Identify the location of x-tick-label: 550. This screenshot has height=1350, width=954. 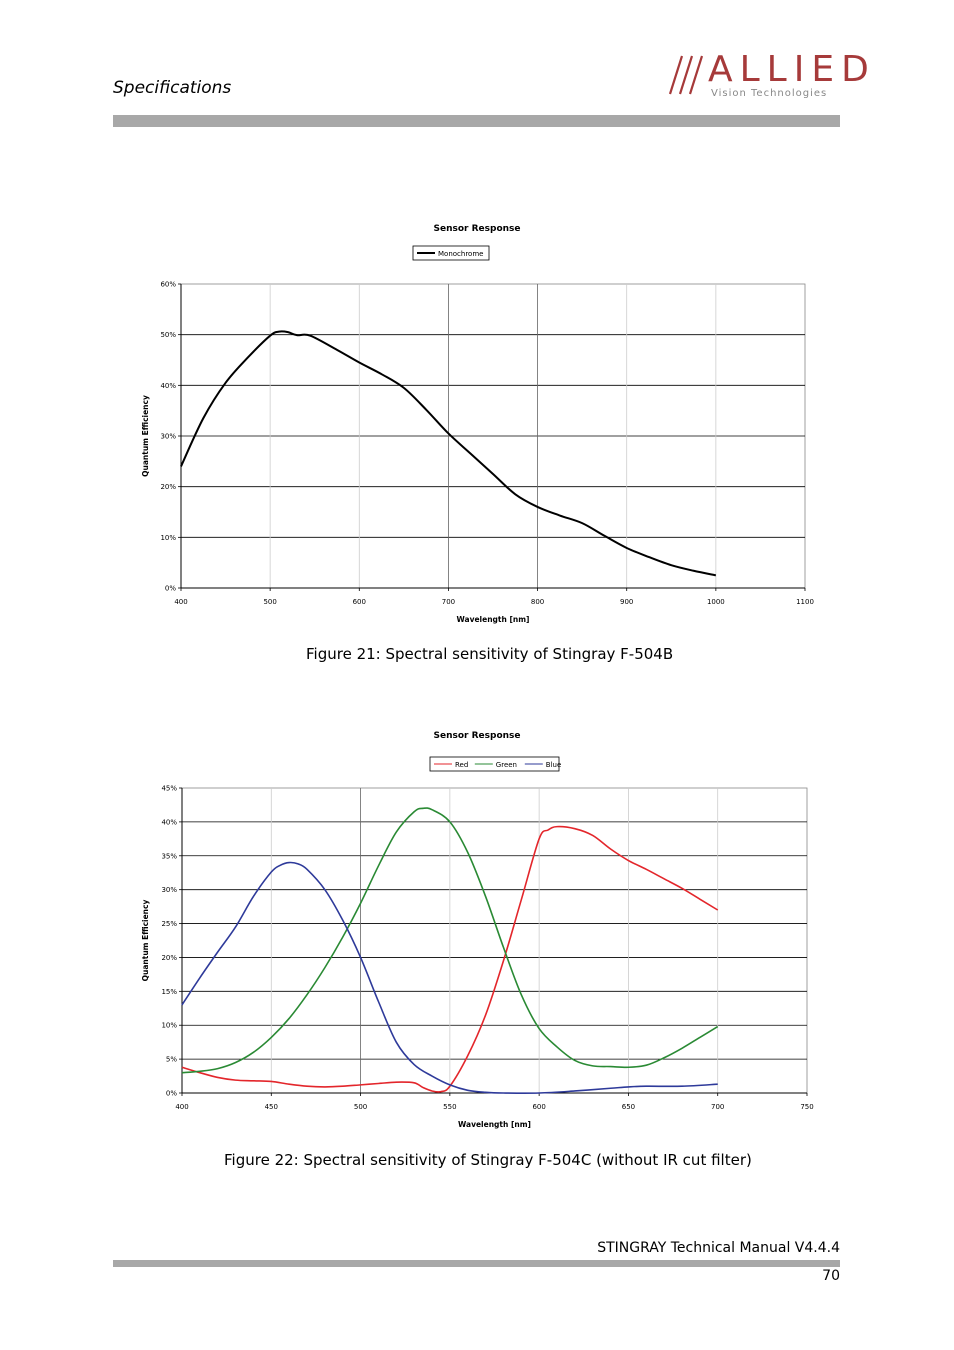
(449, 1107).